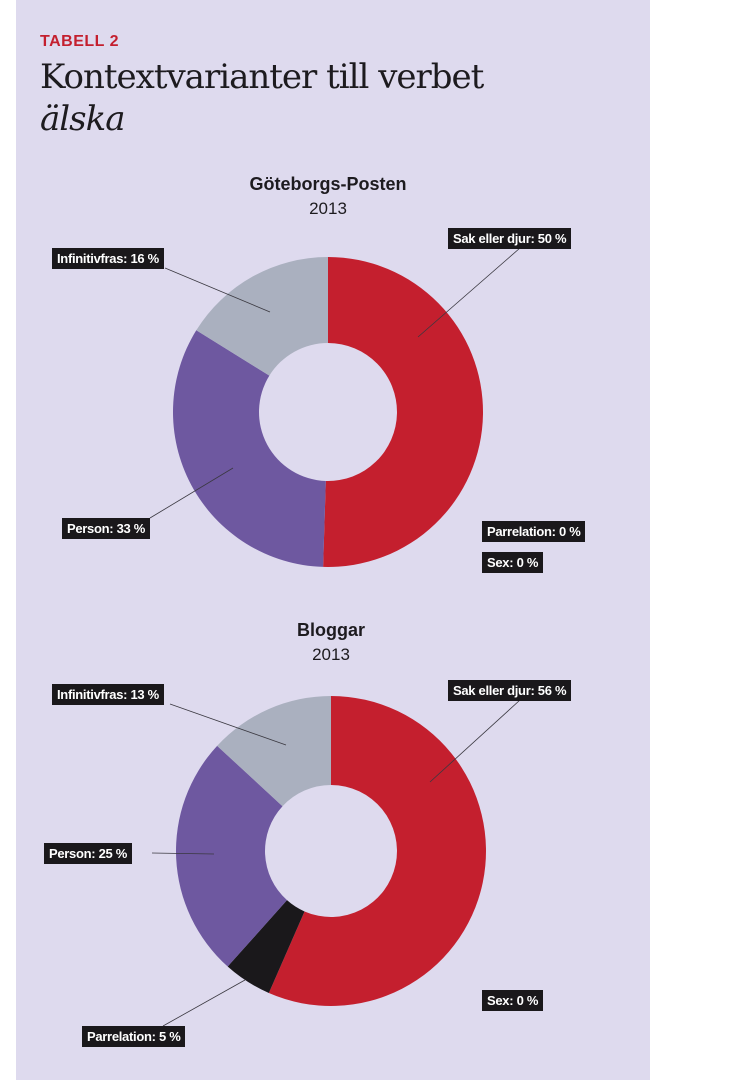 Image resolution: width=744 pixels, height=1080 pixels. What do you see at coordinates (108, 258) in the screenshot?
I see `slice-label-infinitivfras: Infinitivfras: 16 %` at bounding box center [108, 258].